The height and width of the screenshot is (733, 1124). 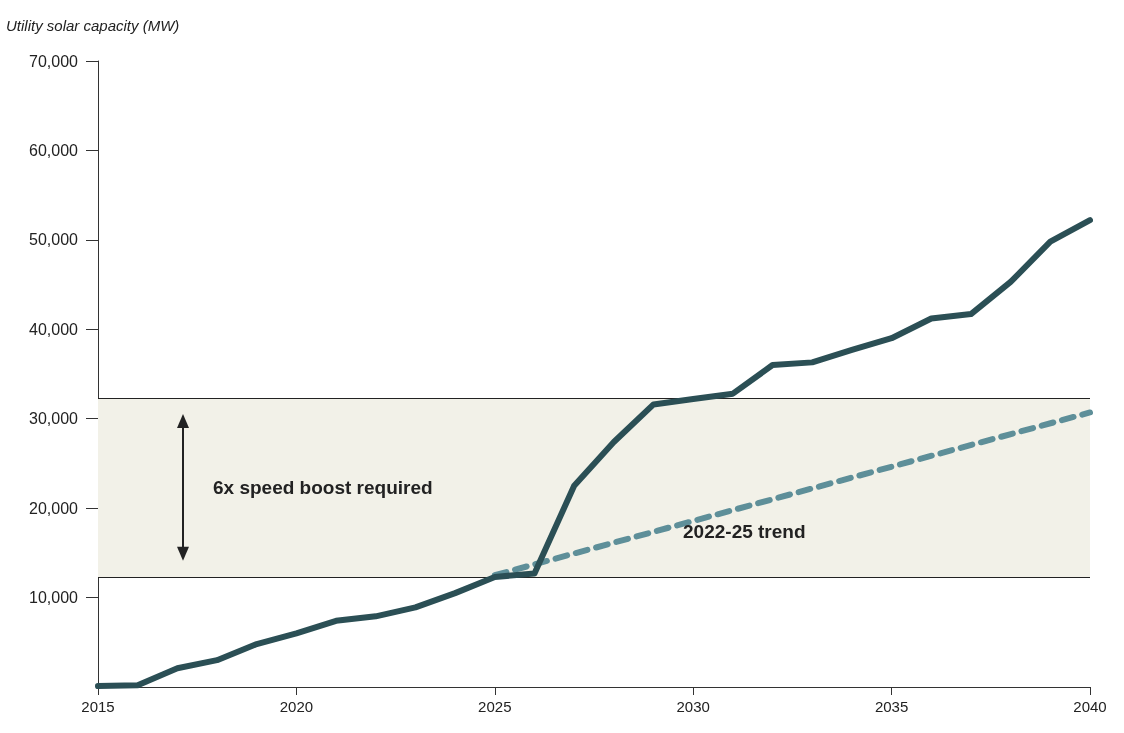 What do you see at coordinates (744, 531) in the screenshot?
I see `series-label: 2022-25 trend` at bounding box center [744, 531].